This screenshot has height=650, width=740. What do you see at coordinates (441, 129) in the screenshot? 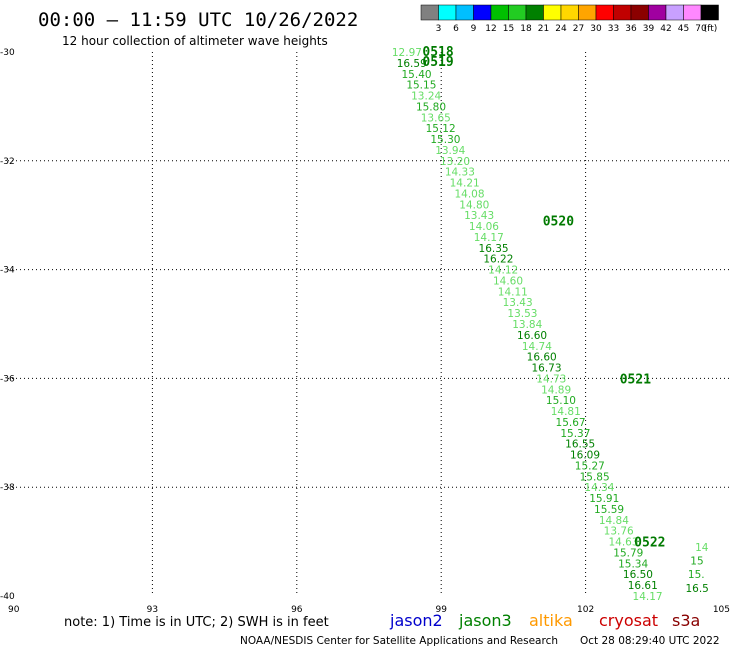
I see `wave-height-value: 15.12` at bounding box center [441, 129].